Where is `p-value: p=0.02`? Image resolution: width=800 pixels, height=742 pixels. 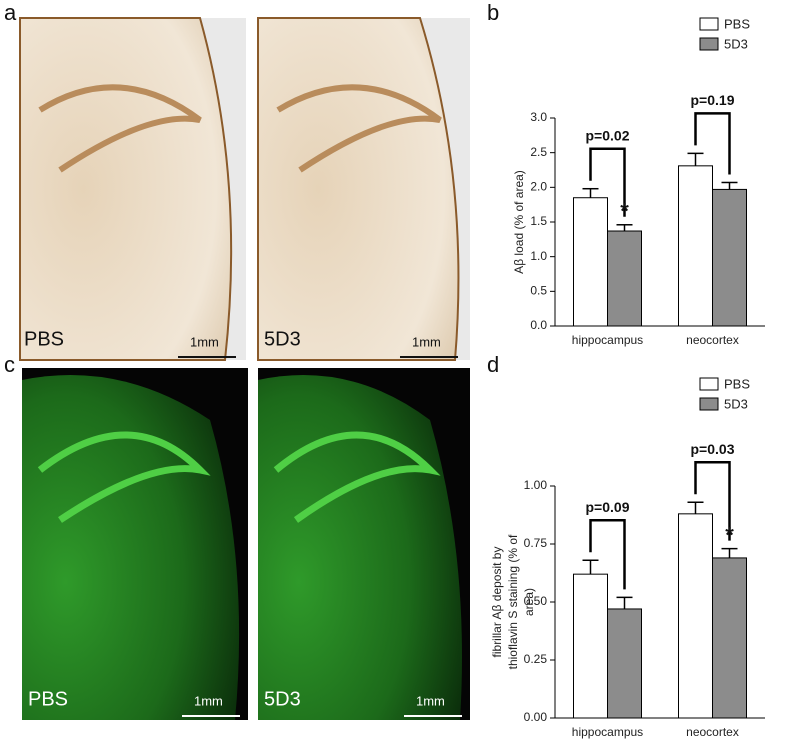
p-value: p=0.02 is located at coordinates (608, 135).